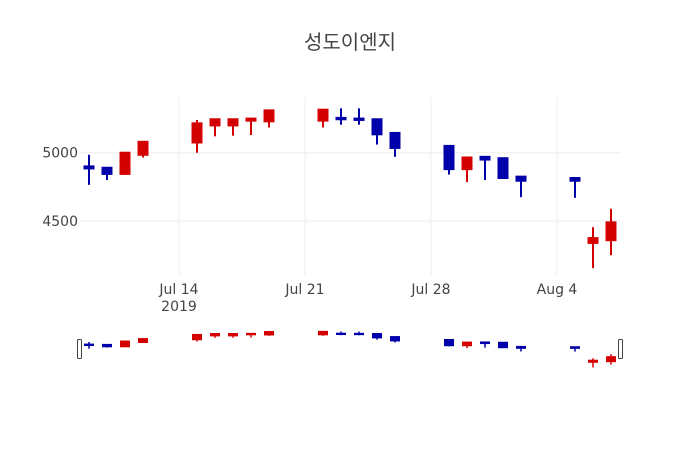 This screenshot has height=450, width=700. What do you see at coordinates (557, 290) in the screenshot?
I see `x-tick-label: Aug 4` at bounding box center [557, 290].